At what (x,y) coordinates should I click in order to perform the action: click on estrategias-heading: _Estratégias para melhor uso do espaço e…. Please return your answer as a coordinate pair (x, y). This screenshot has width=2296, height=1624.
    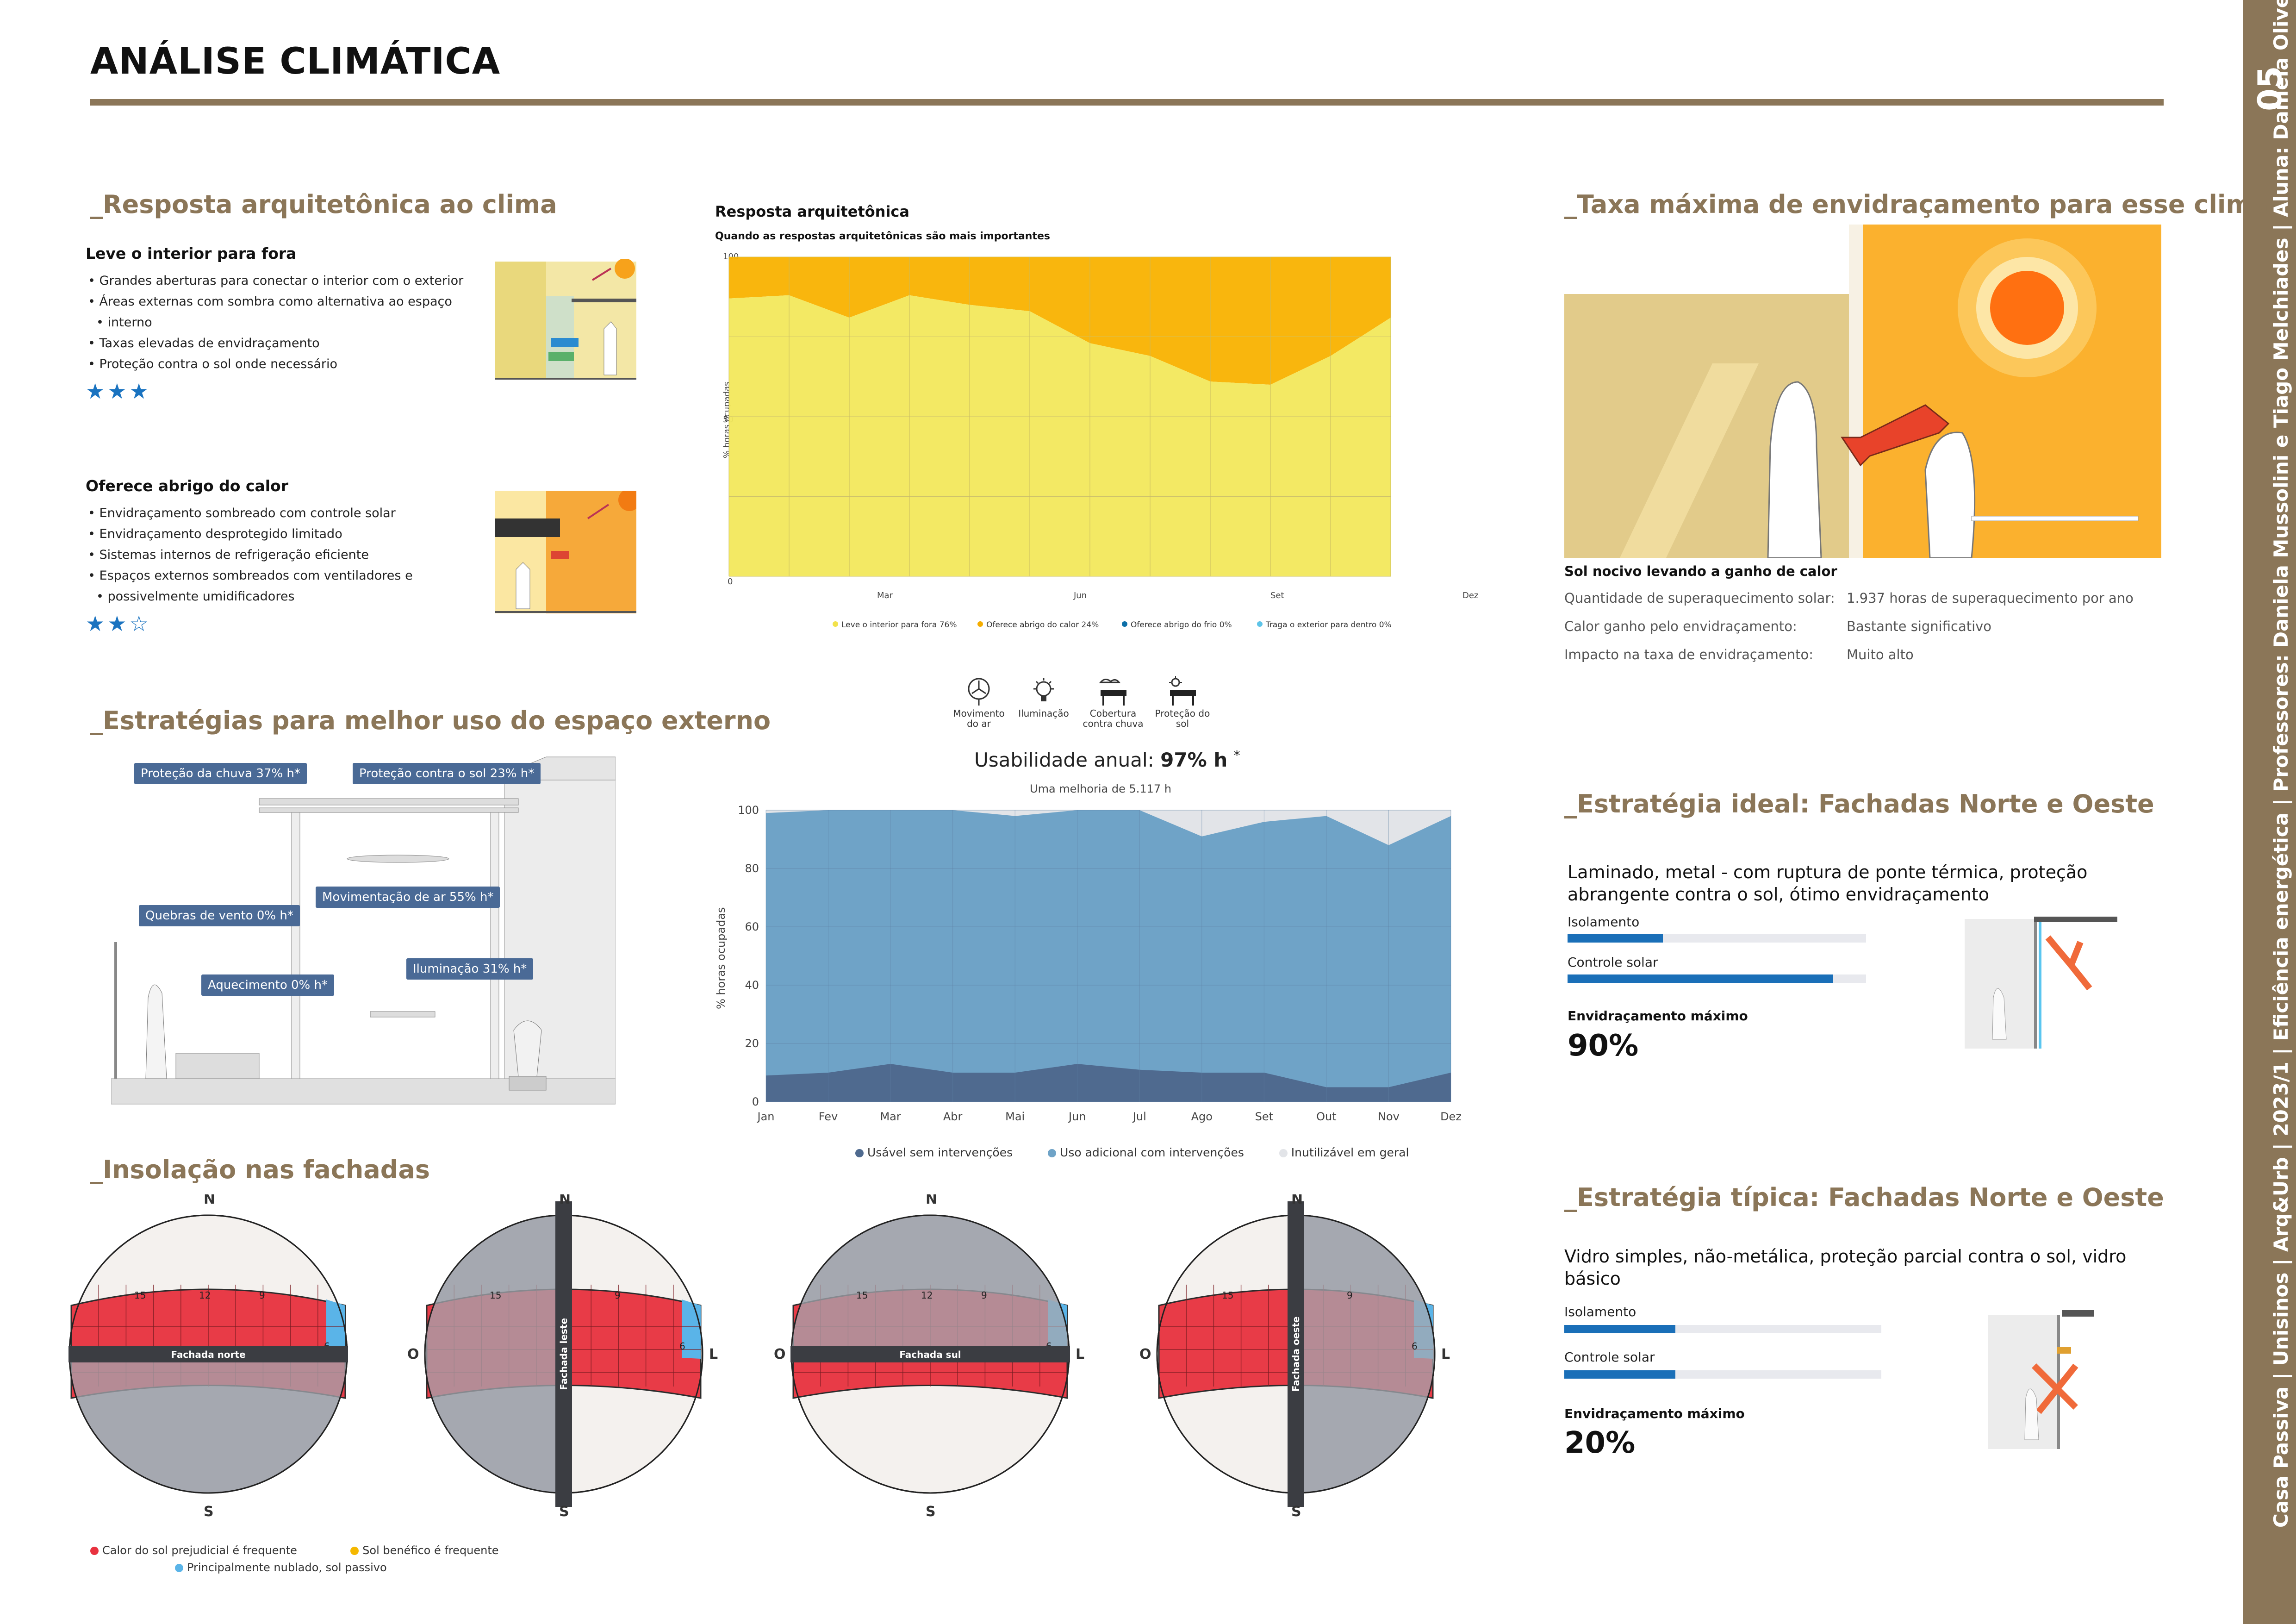
    Looking at the image, I should click on (430, 720).